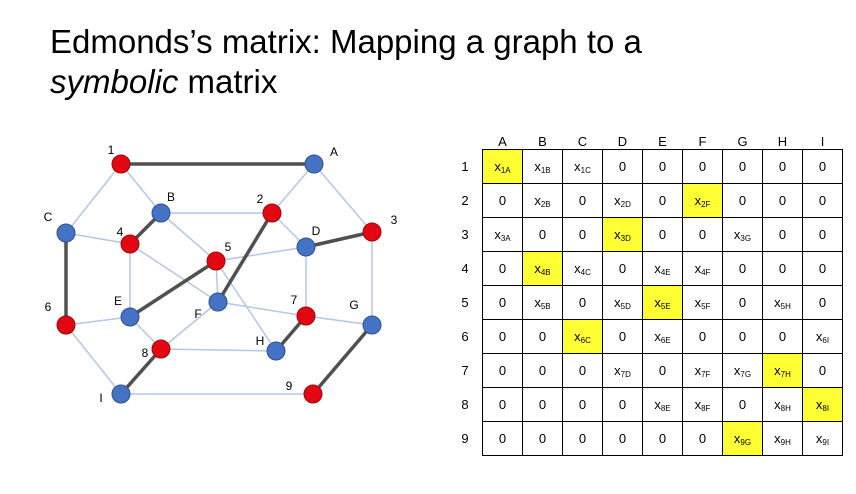 Image resolution: width=856 pixels, height=494 pixels. I want to click on column-header-A: A, so click(502, 141).